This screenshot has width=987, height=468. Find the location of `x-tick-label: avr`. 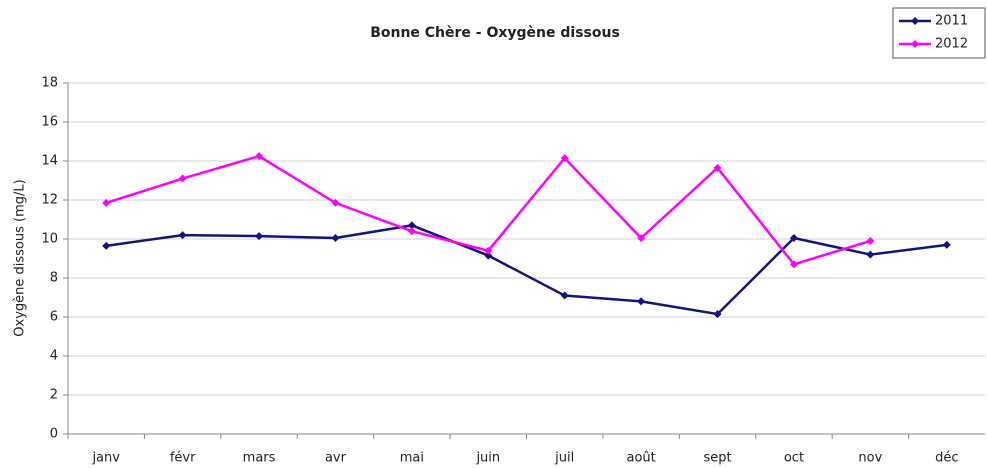

x-tick-label: avr is located at coordinates (336, 458).